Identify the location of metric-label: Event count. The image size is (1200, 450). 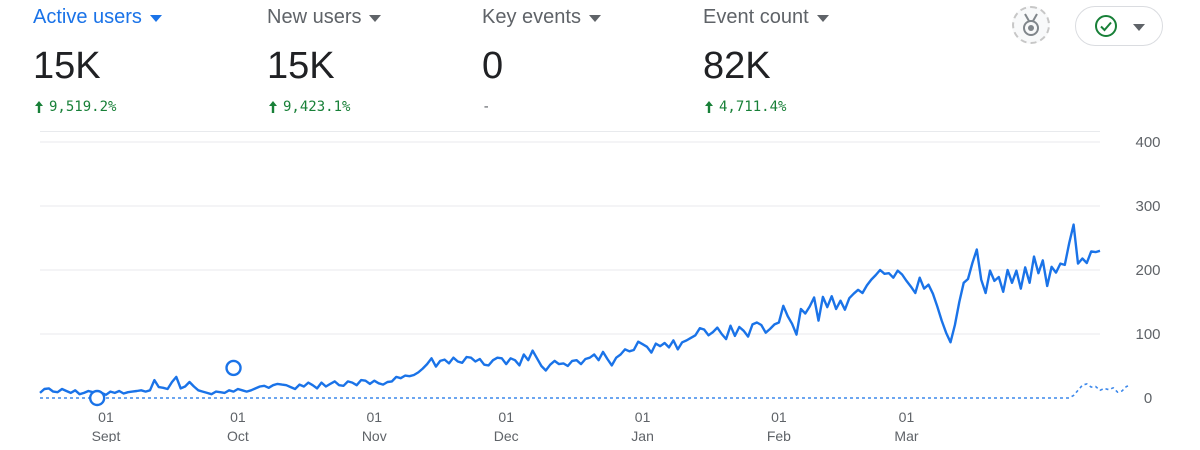
(756, 16).